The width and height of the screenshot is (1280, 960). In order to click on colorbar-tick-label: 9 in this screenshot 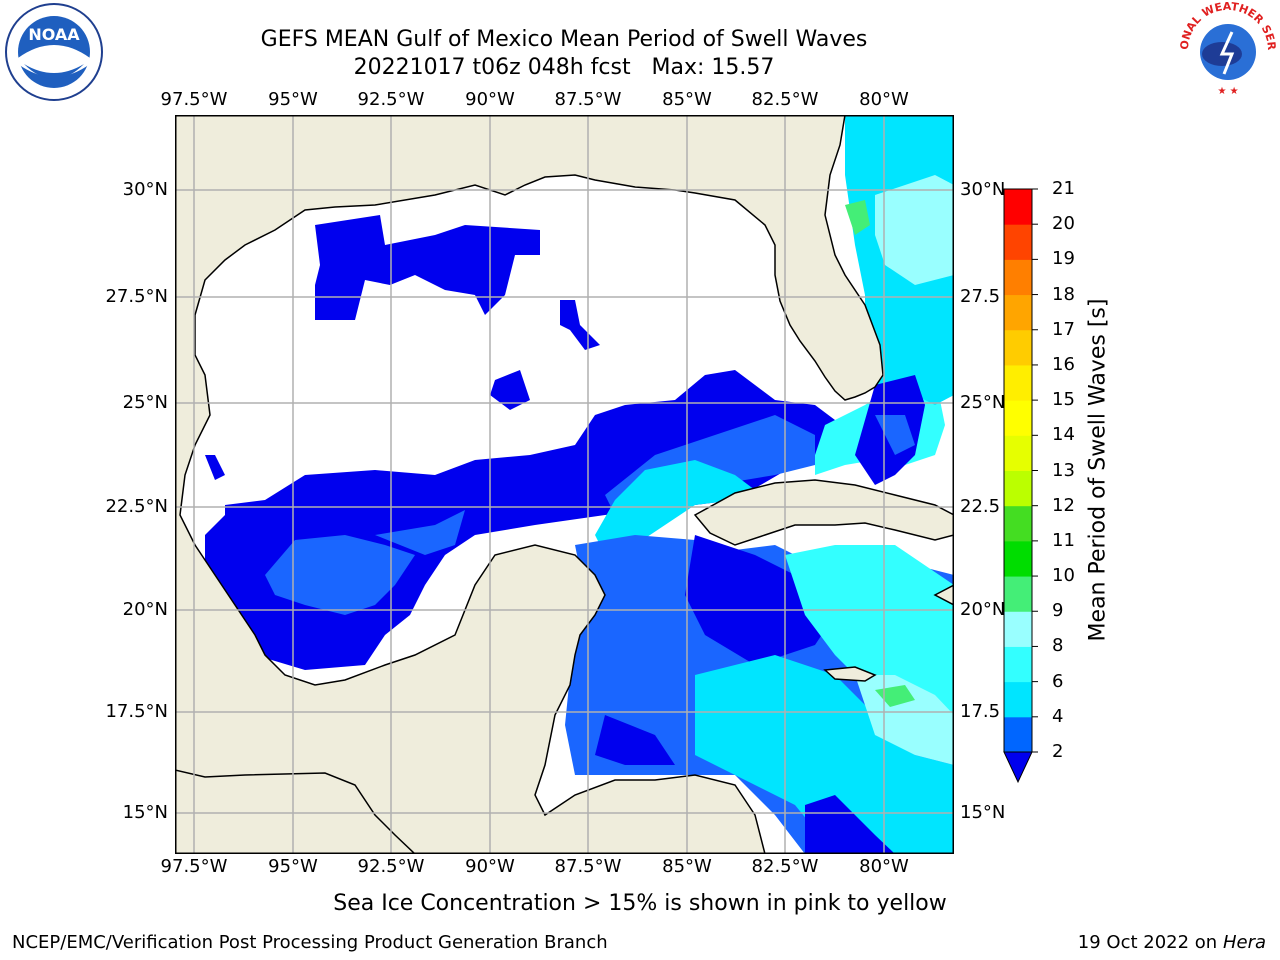, I will do `click(1058, 611)`.